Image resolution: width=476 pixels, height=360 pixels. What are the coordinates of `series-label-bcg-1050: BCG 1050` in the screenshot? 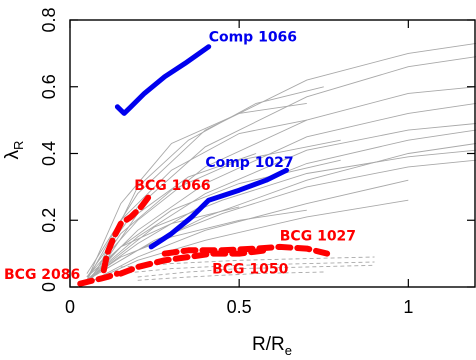 It's located at (250, 270).